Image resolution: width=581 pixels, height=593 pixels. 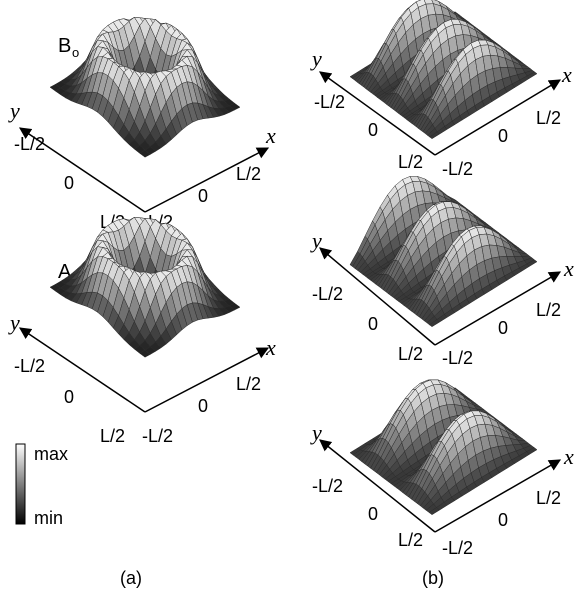 I want to click on colorbar-gradient, so click(x=20, y=484).